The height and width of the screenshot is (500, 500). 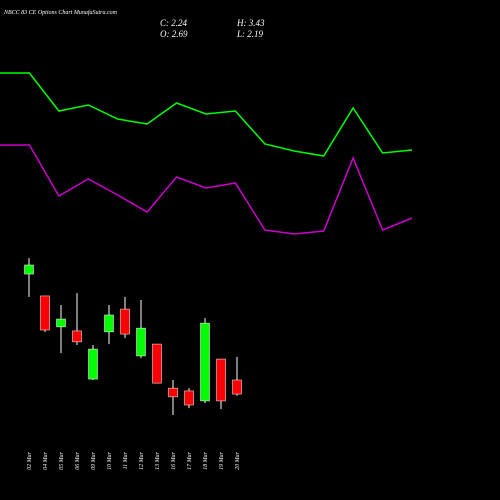 I want to click on indicator-line, so click(x=206, y=114).